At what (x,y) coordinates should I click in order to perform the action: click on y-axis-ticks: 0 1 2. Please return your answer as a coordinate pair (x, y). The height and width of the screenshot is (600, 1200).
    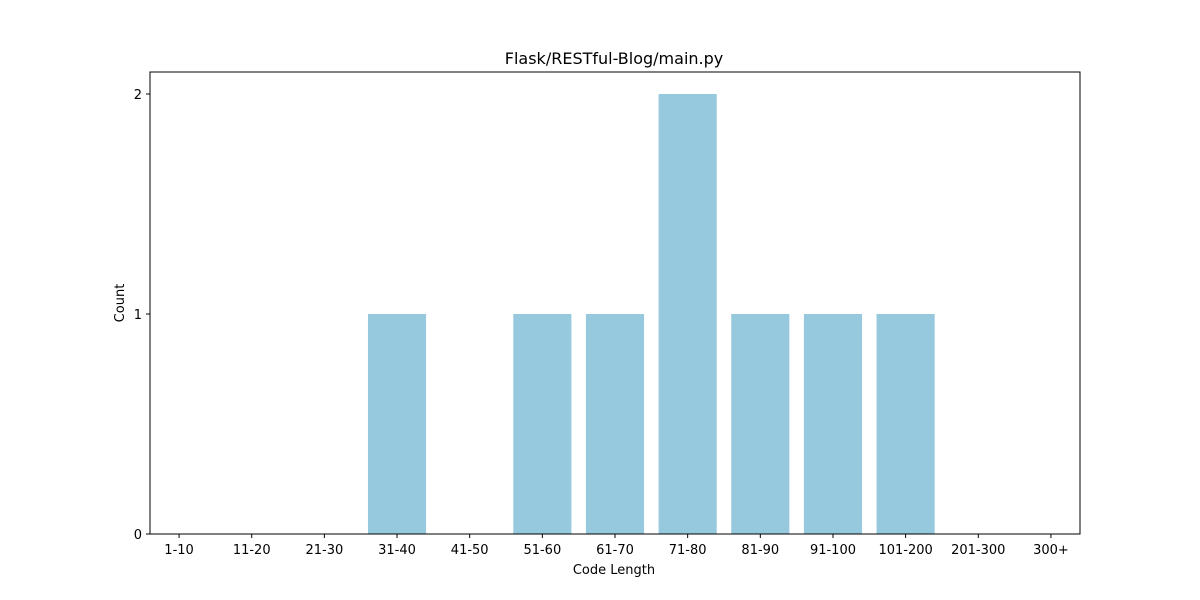
    Looking at the image, I should click on (142, 315).